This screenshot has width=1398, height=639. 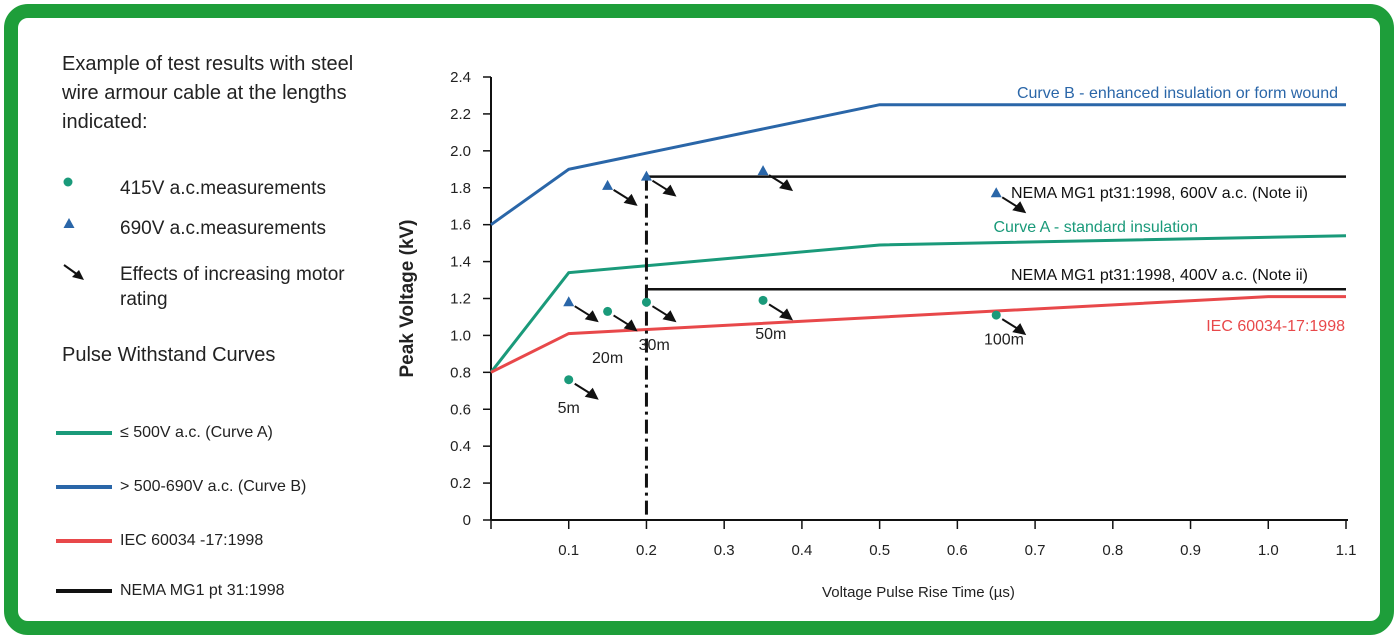 What do you see at coordinates (1035, 550) in the screenshot?
I see `x-tick-label: 0.7` at bounding box center [1035, 550].